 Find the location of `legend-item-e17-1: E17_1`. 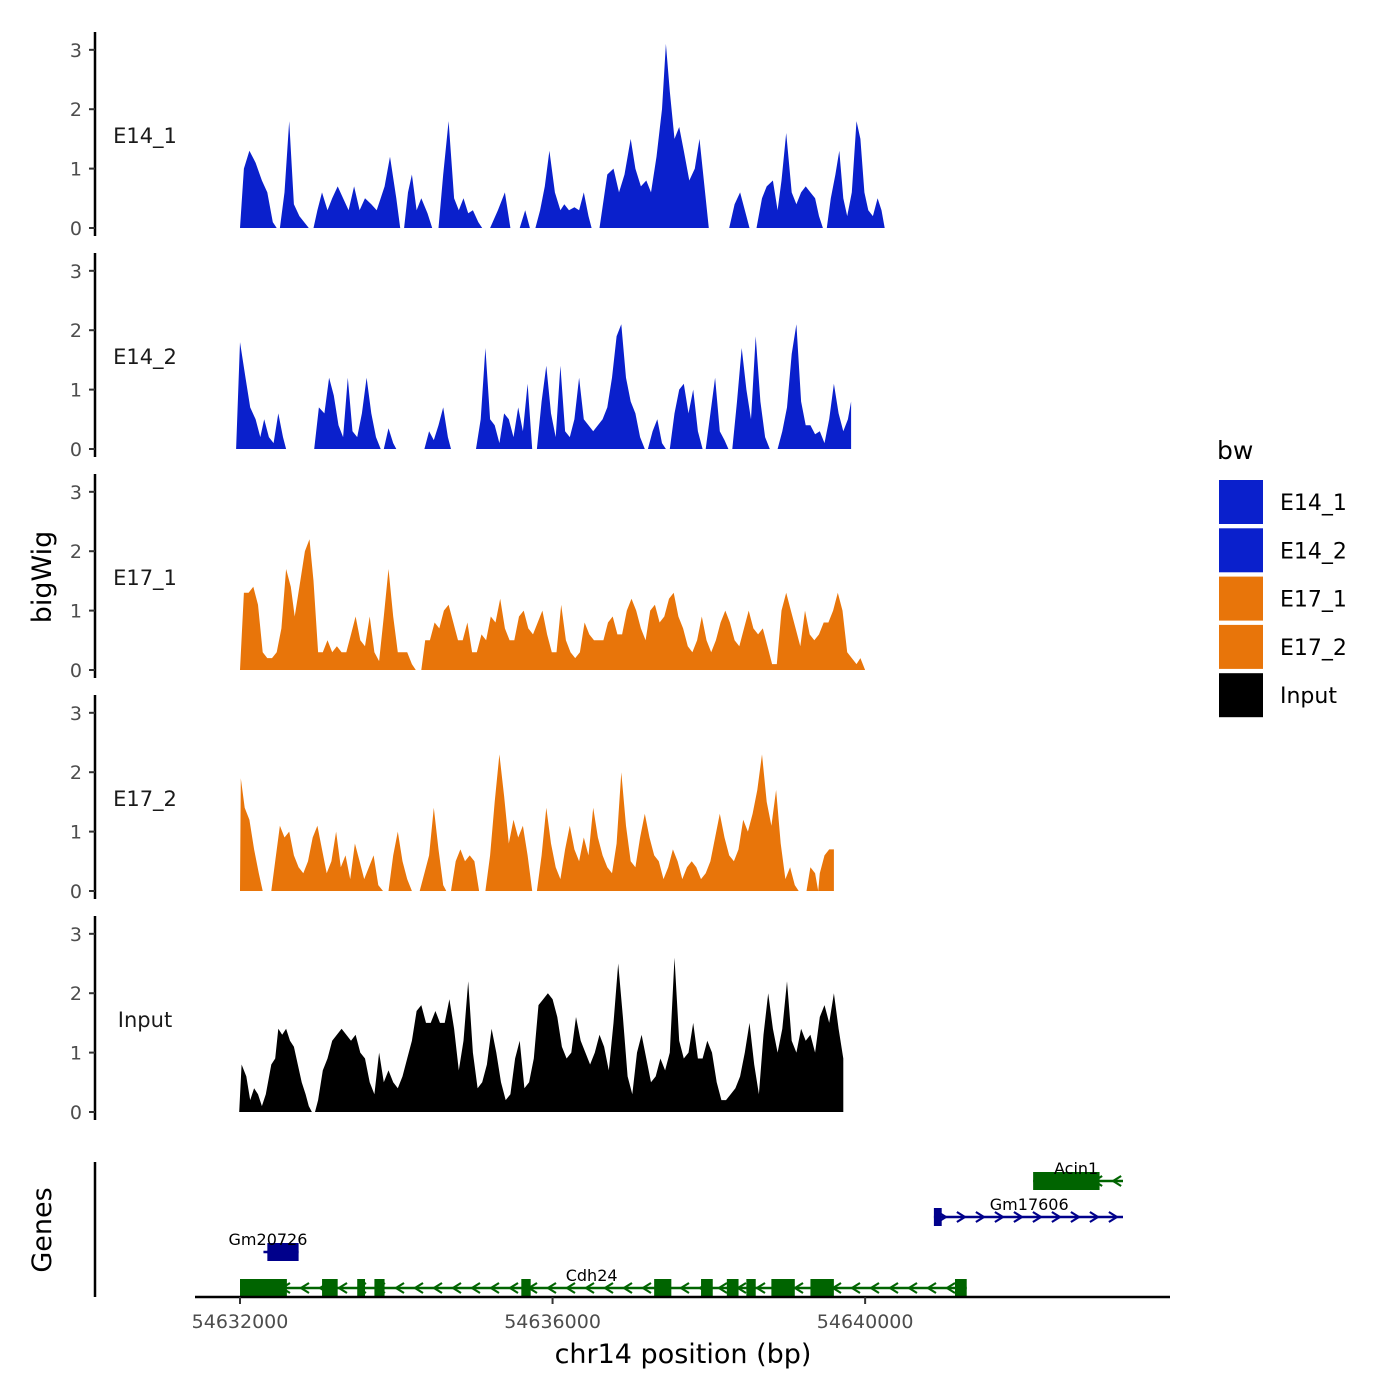

legend-item-e17-1: E17_1 is located at coordinates (1283, 598).